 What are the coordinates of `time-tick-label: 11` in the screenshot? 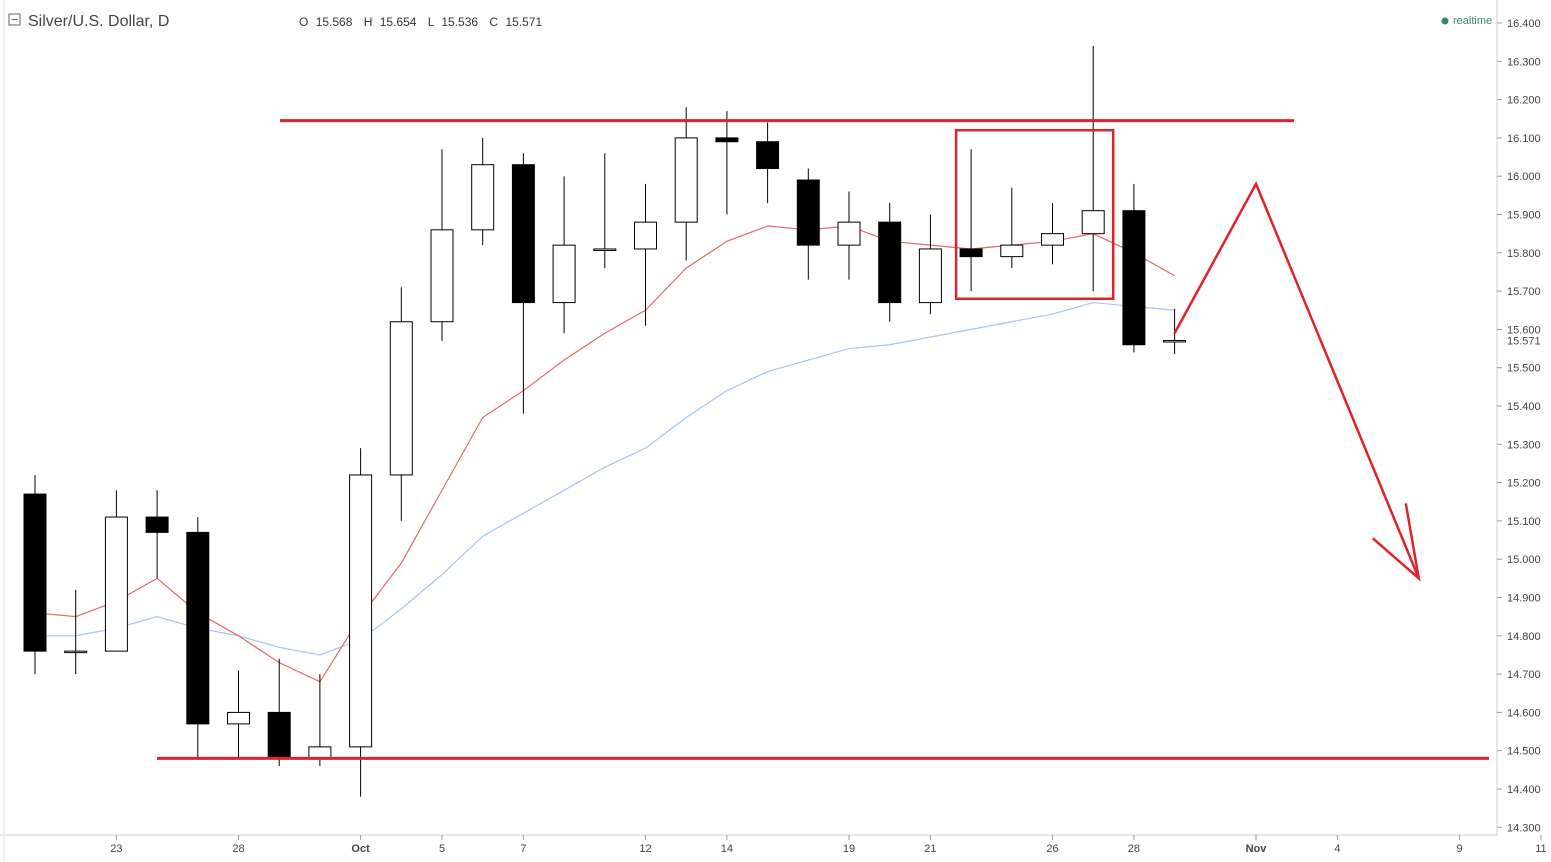 It's located at (1540, 849).